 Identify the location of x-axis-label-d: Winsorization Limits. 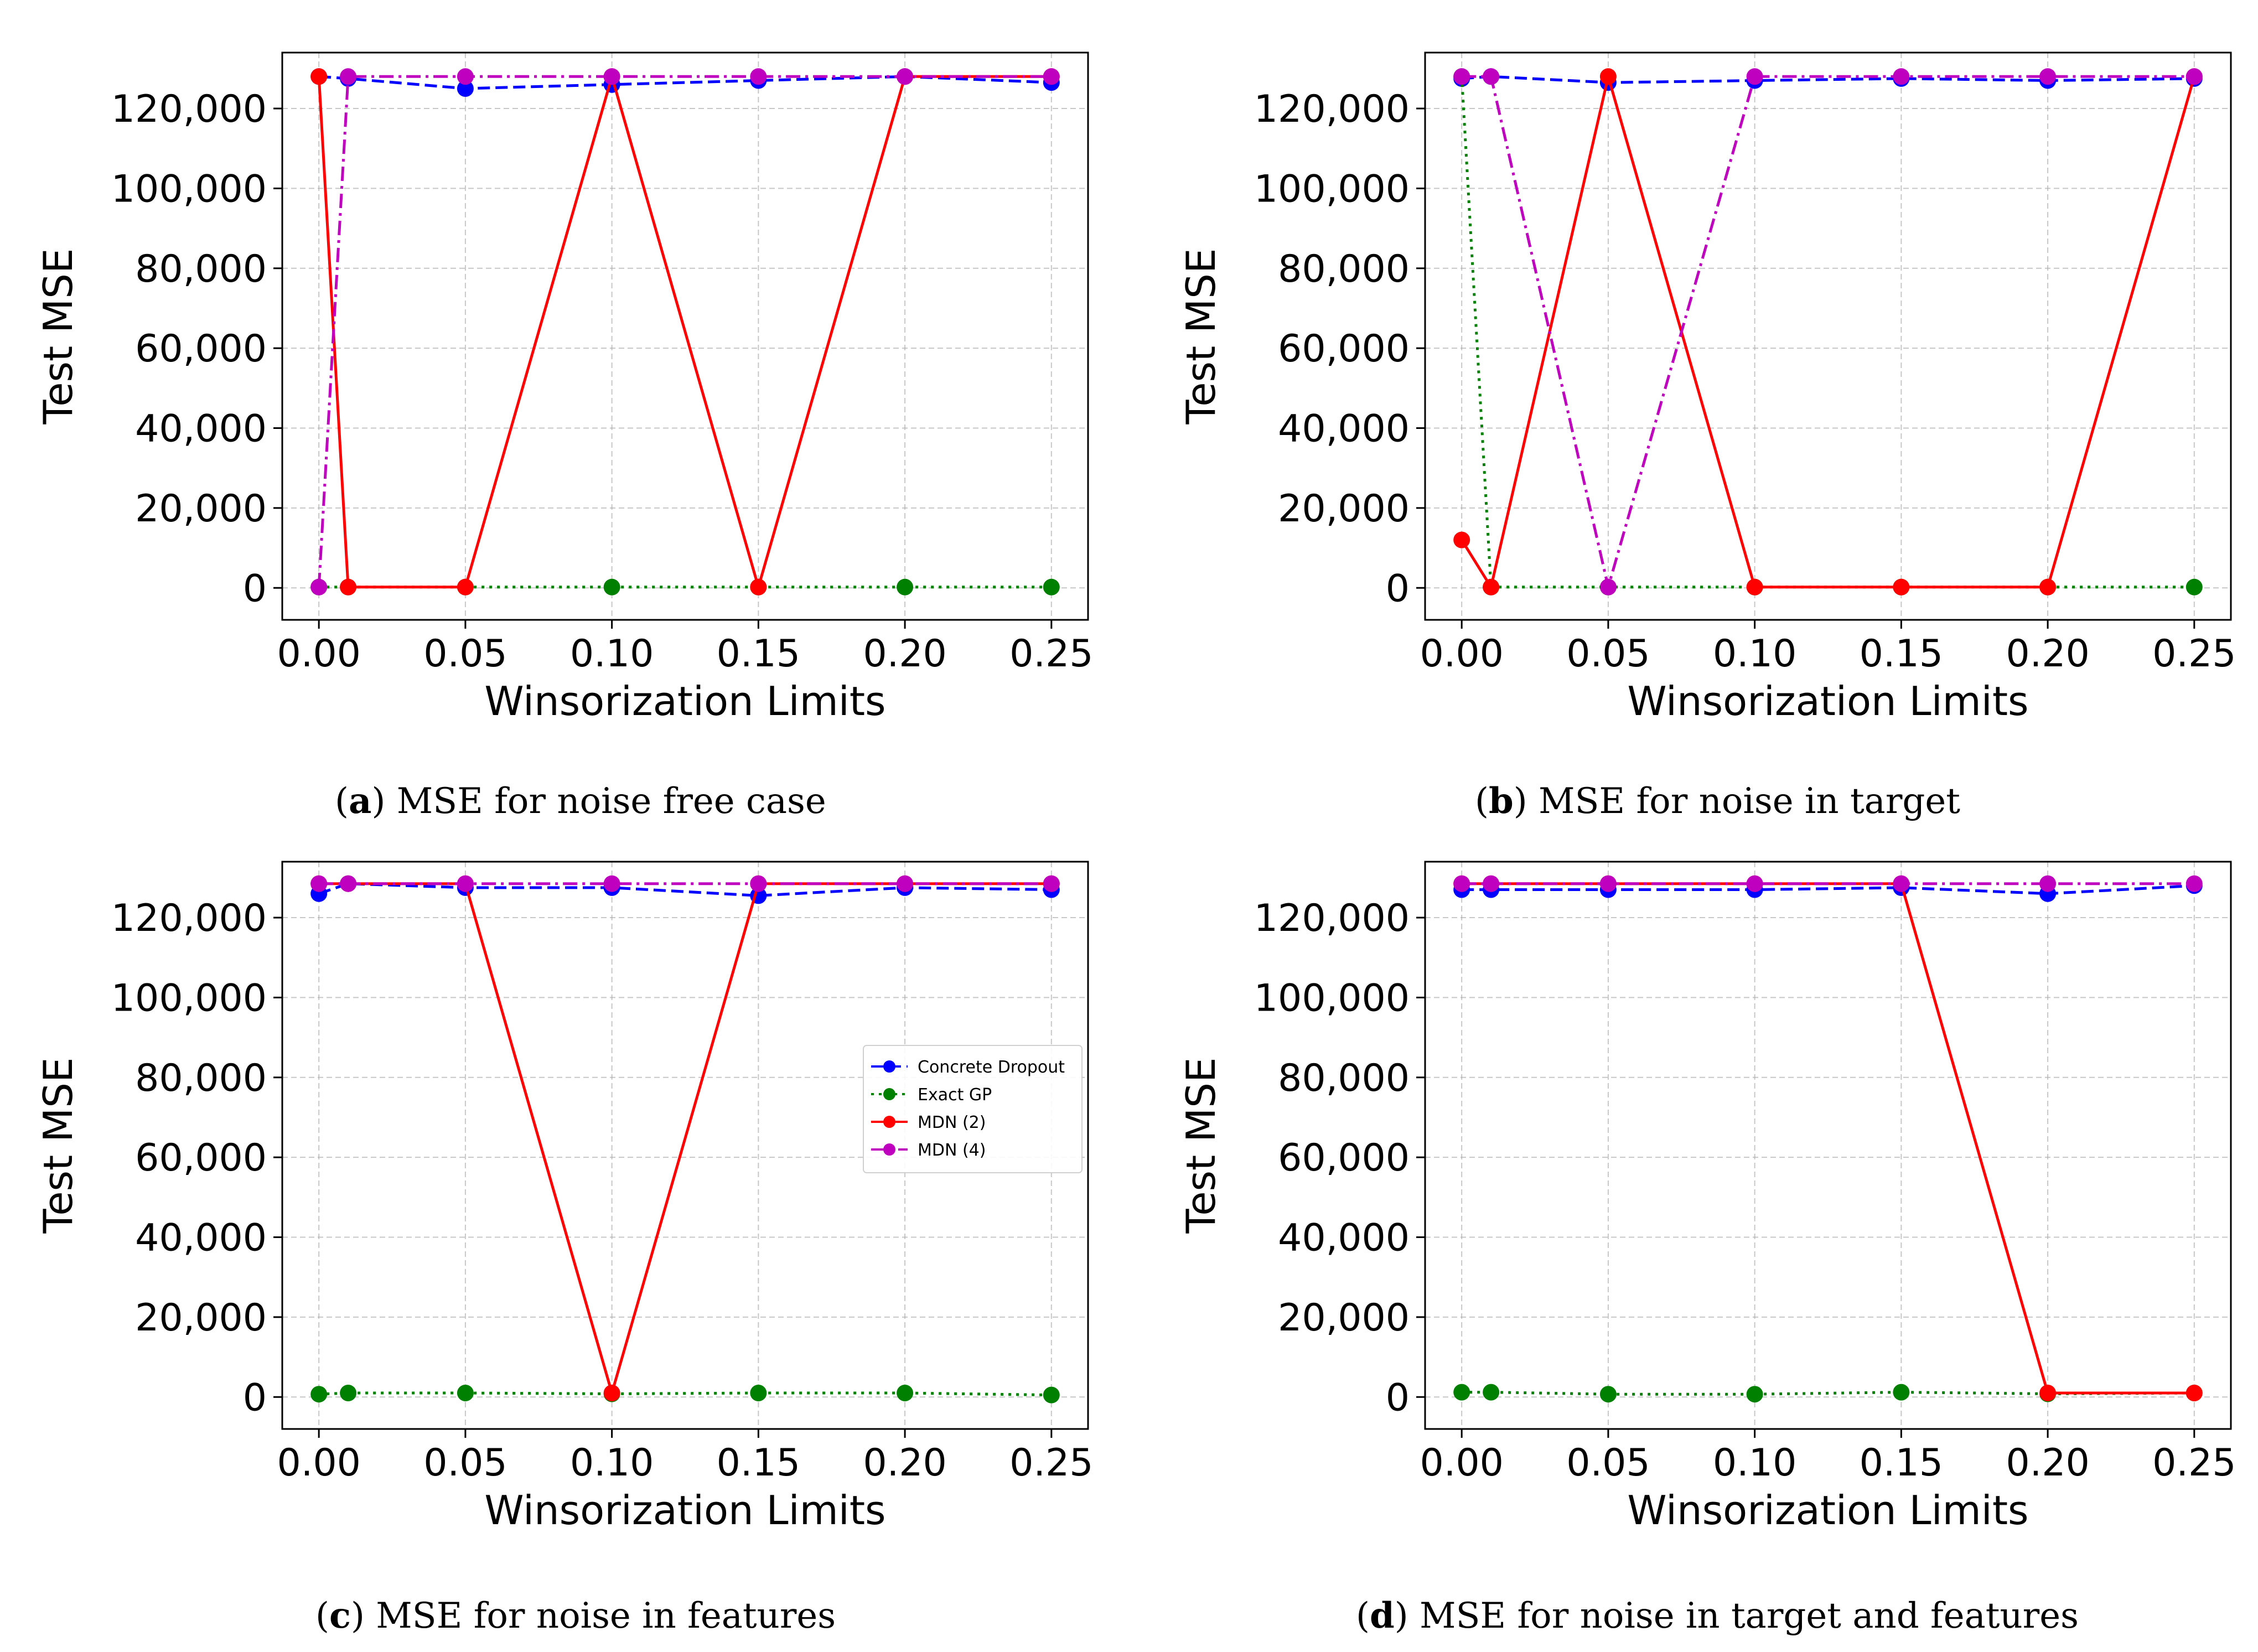
(1827, 1510).